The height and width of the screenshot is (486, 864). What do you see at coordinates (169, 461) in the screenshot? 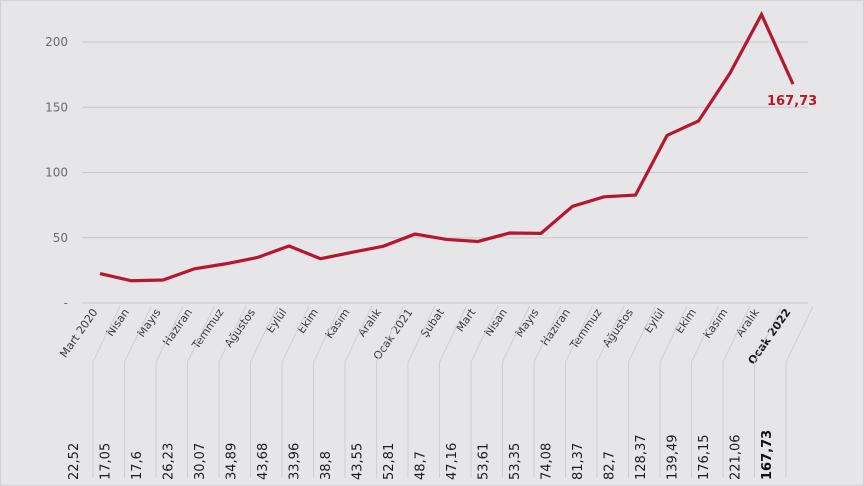
I see `value-label: 26,23` at bounding box center [169, 461].